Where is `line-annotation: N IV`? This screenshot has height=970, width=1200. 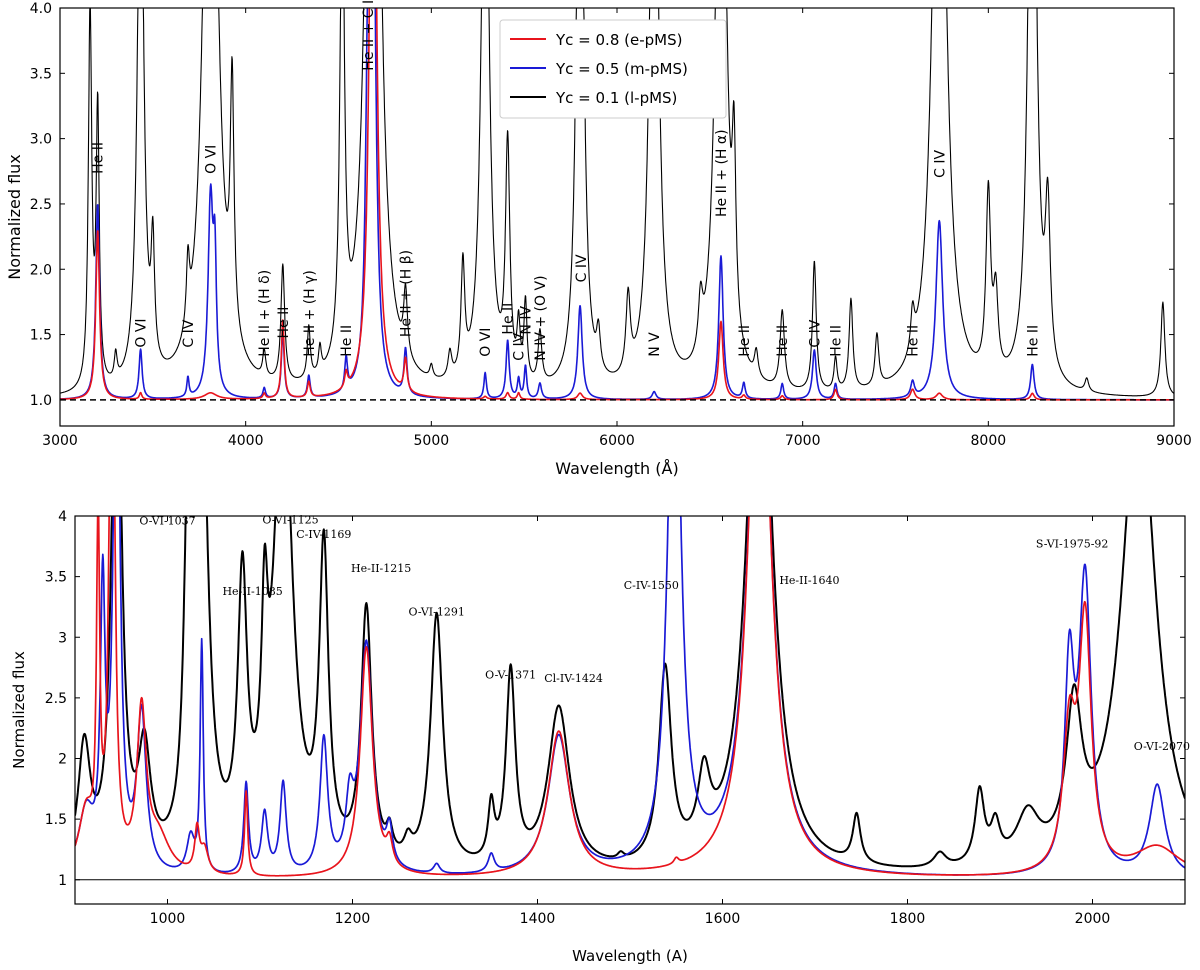 line-annotation: N IV is located at coordinates (526, 320).